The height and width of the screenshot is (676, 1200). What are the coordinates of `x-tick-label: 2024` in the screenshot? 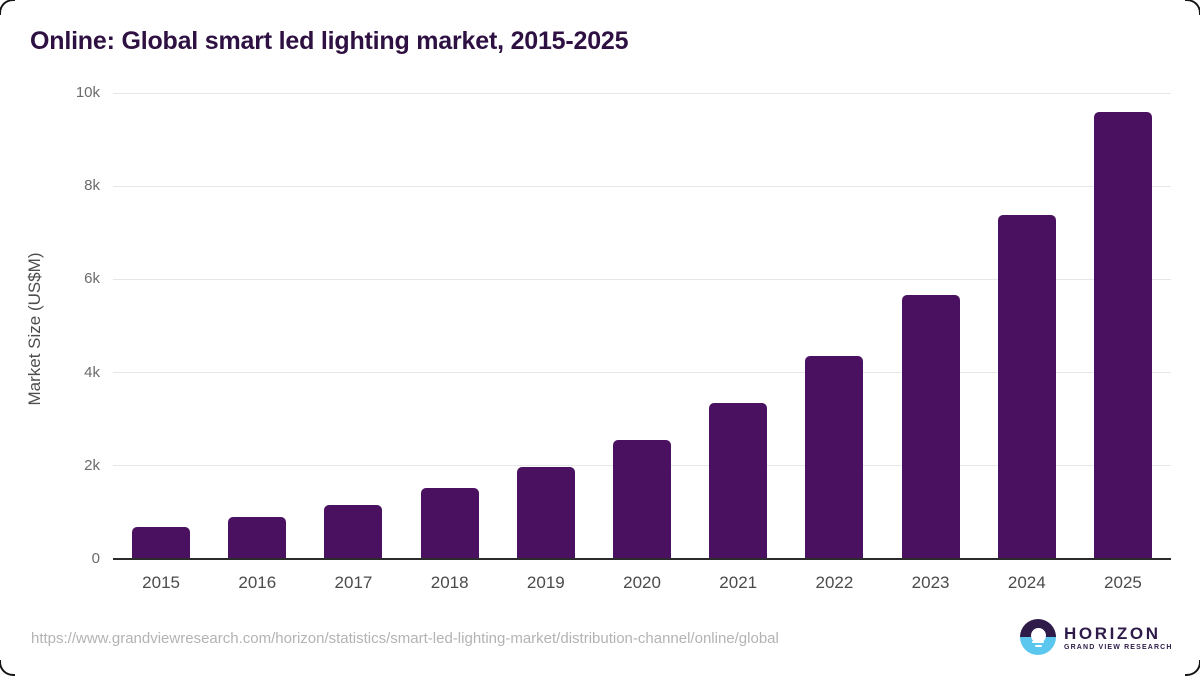 It's located at (1026, 582).